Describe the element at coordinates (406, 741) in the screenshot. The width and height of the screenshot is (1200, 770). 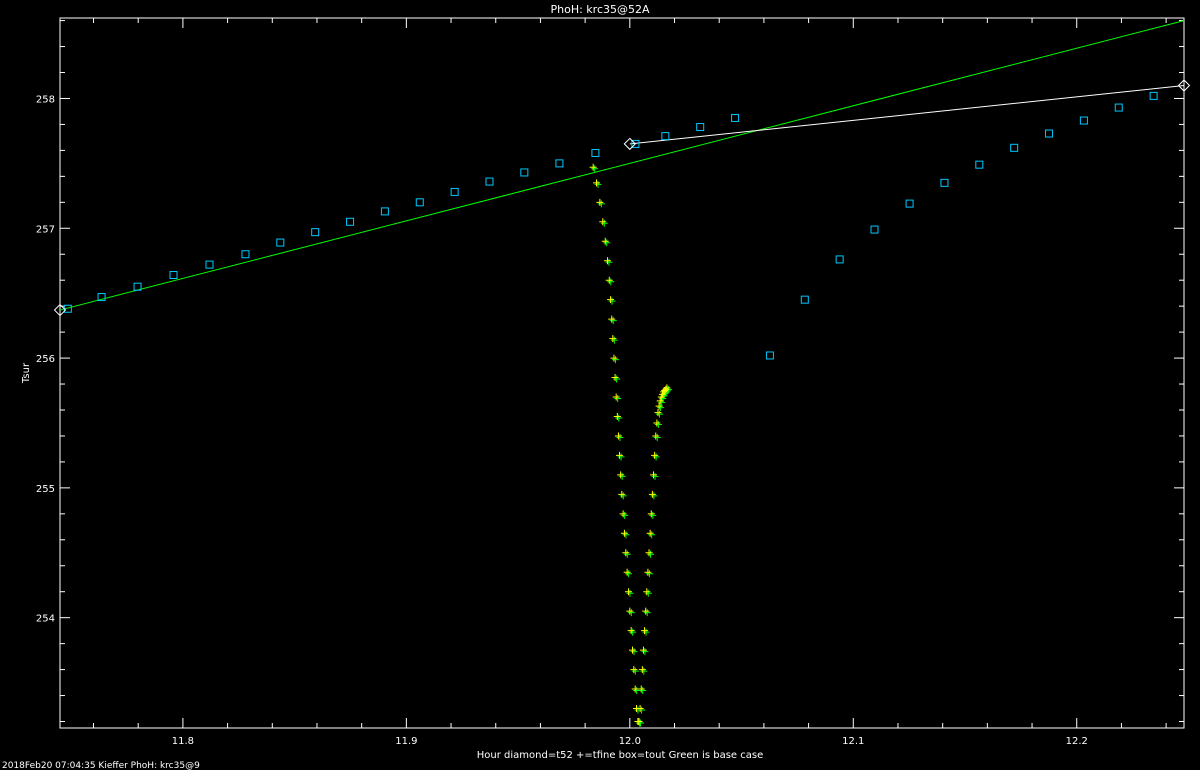
I see `x-tick-label: 11.9` at that location.